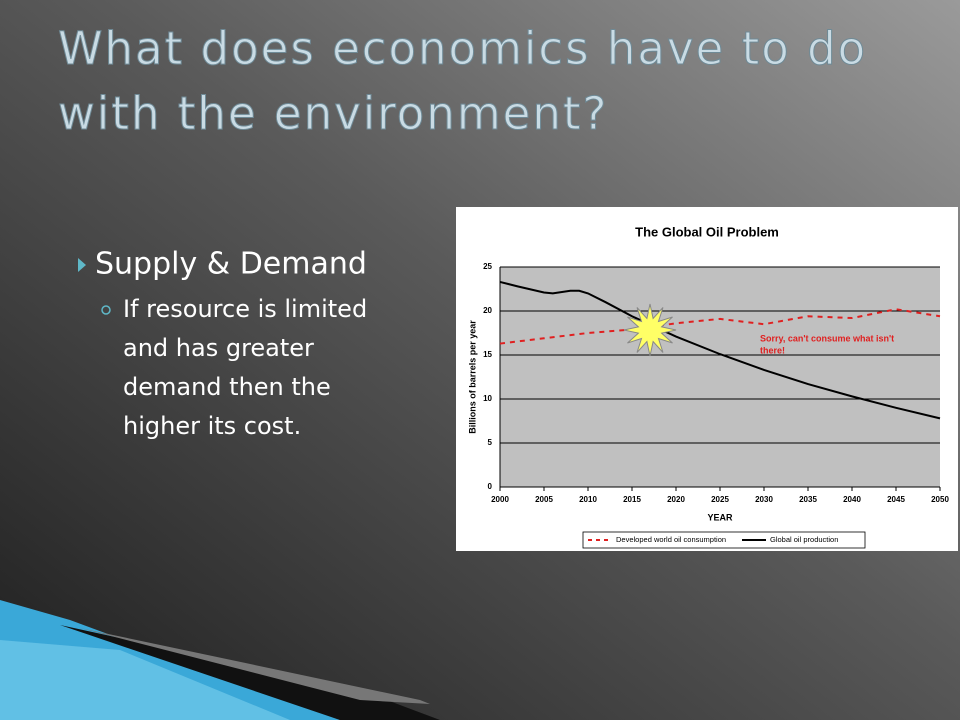 The width and height of the screenshot is (960, 724). I want to click on legend-label: Developed world oil consumption, so click(671, 539).